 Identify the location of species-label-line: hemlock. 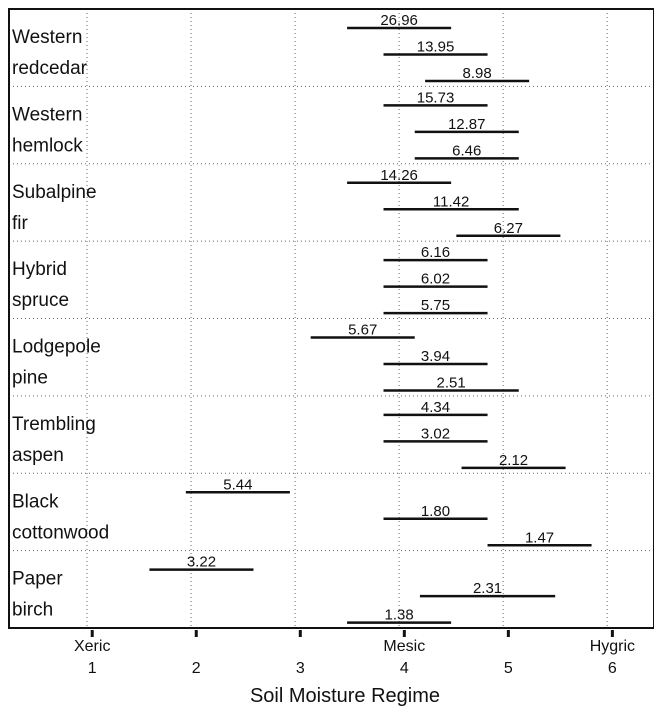
(47, 145).